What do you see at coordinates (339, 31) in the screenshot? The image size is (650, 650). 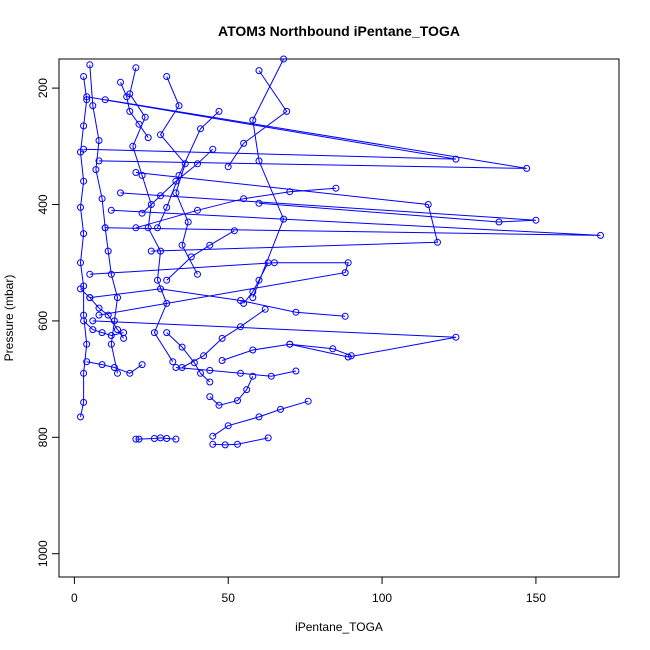 I see `chart-title: ATOM3 Northbound iPentane_TOGA` at bounding box center [339, 31].